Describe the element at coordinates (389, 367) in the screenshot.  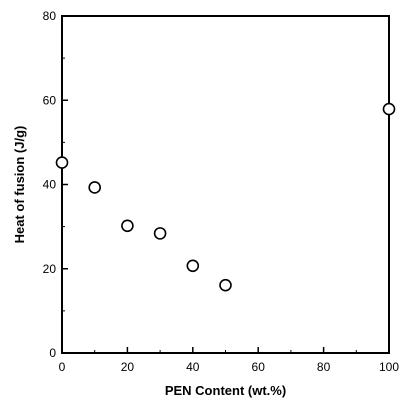
I see `x-tick-label: 100` at that location.